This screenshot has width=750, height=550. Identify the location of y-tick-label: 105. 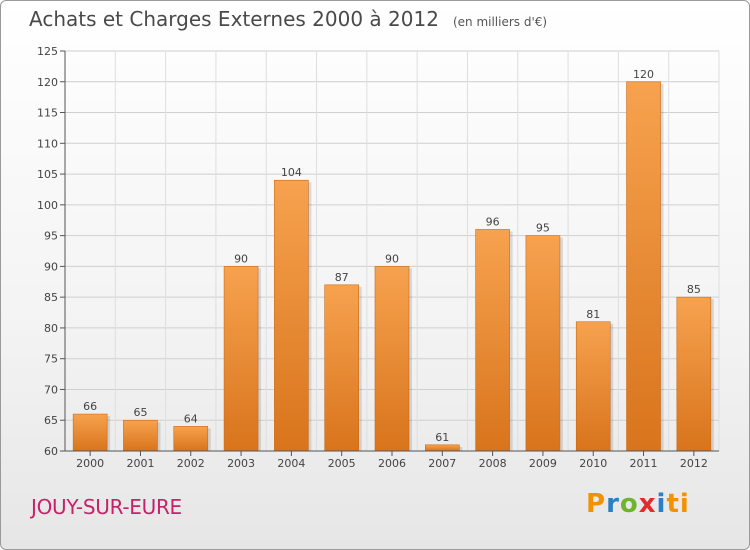
(47, 174).